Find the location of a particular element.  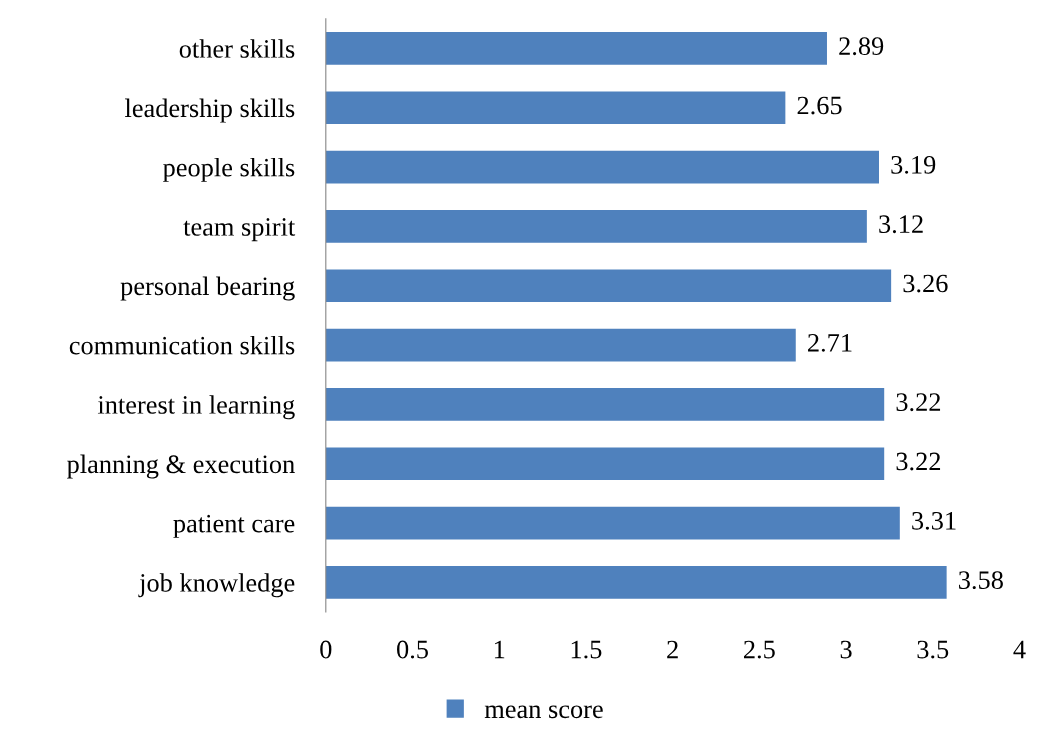

y-tick-label: people skills is located at coordinates (229, 169).